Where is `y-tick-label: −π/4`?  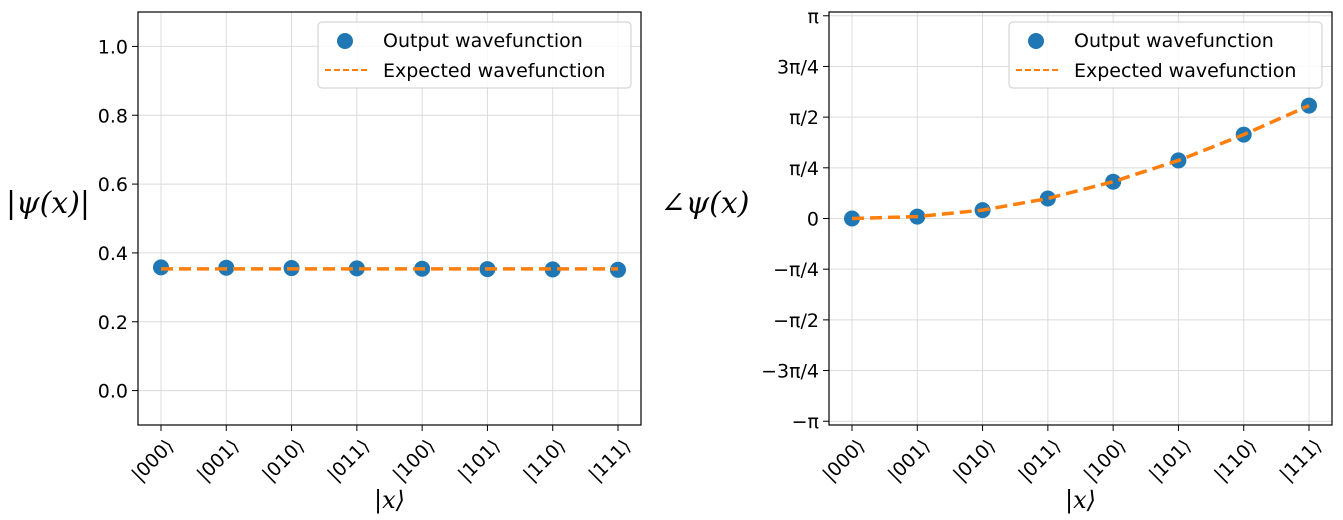 y-tick-label: −π/4 is located at coordinates (796, 270).